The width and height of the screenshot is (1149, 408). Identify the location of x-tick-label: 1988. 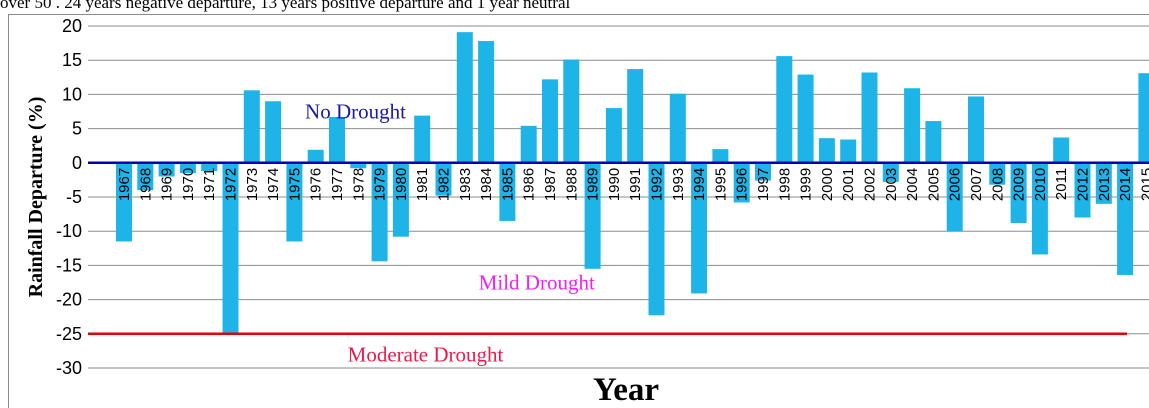
(571, 184).